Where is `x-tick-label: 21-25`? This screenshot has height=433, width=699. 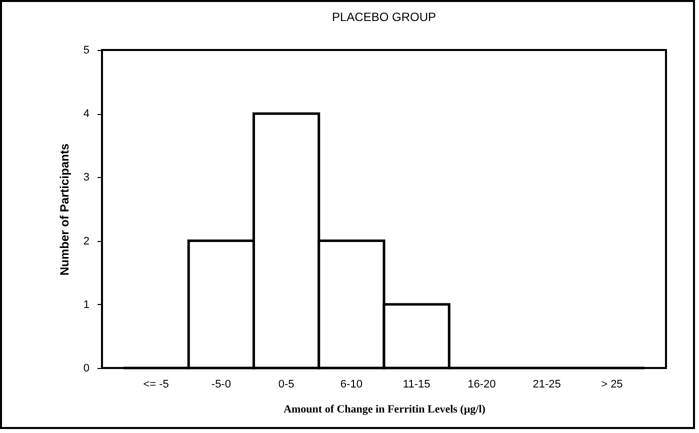 x-tick-label: 21-25 is located at coordinates (546, 384).